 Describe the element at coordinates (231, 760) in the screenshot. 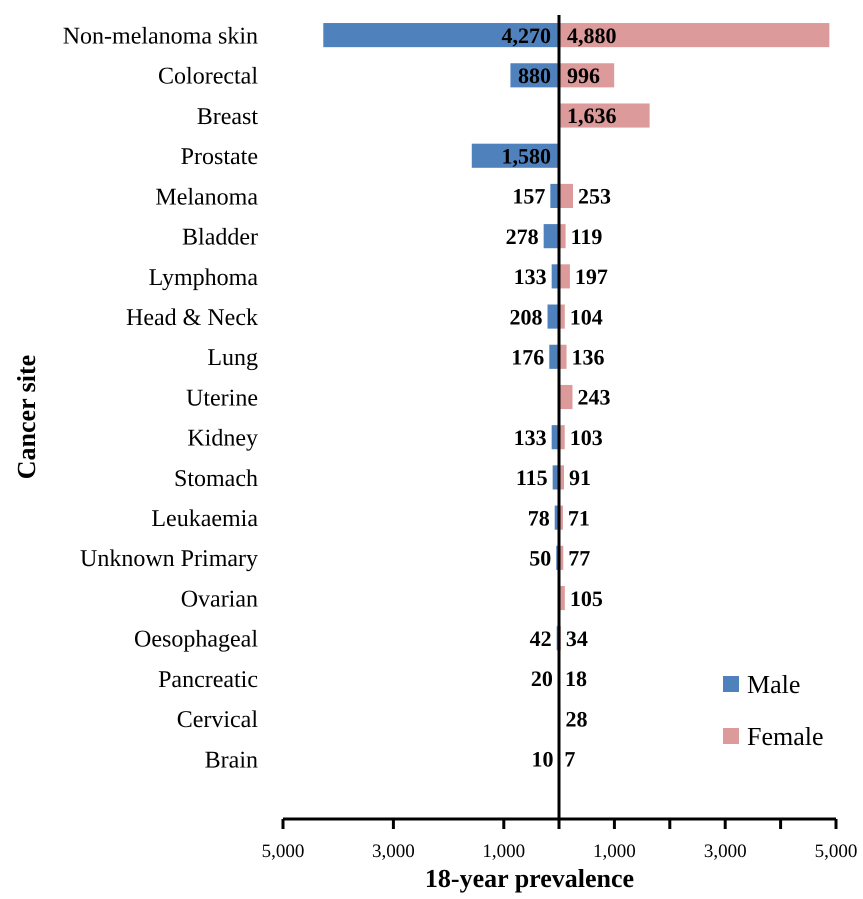

I see `y-tick-label: Brain` at that location.